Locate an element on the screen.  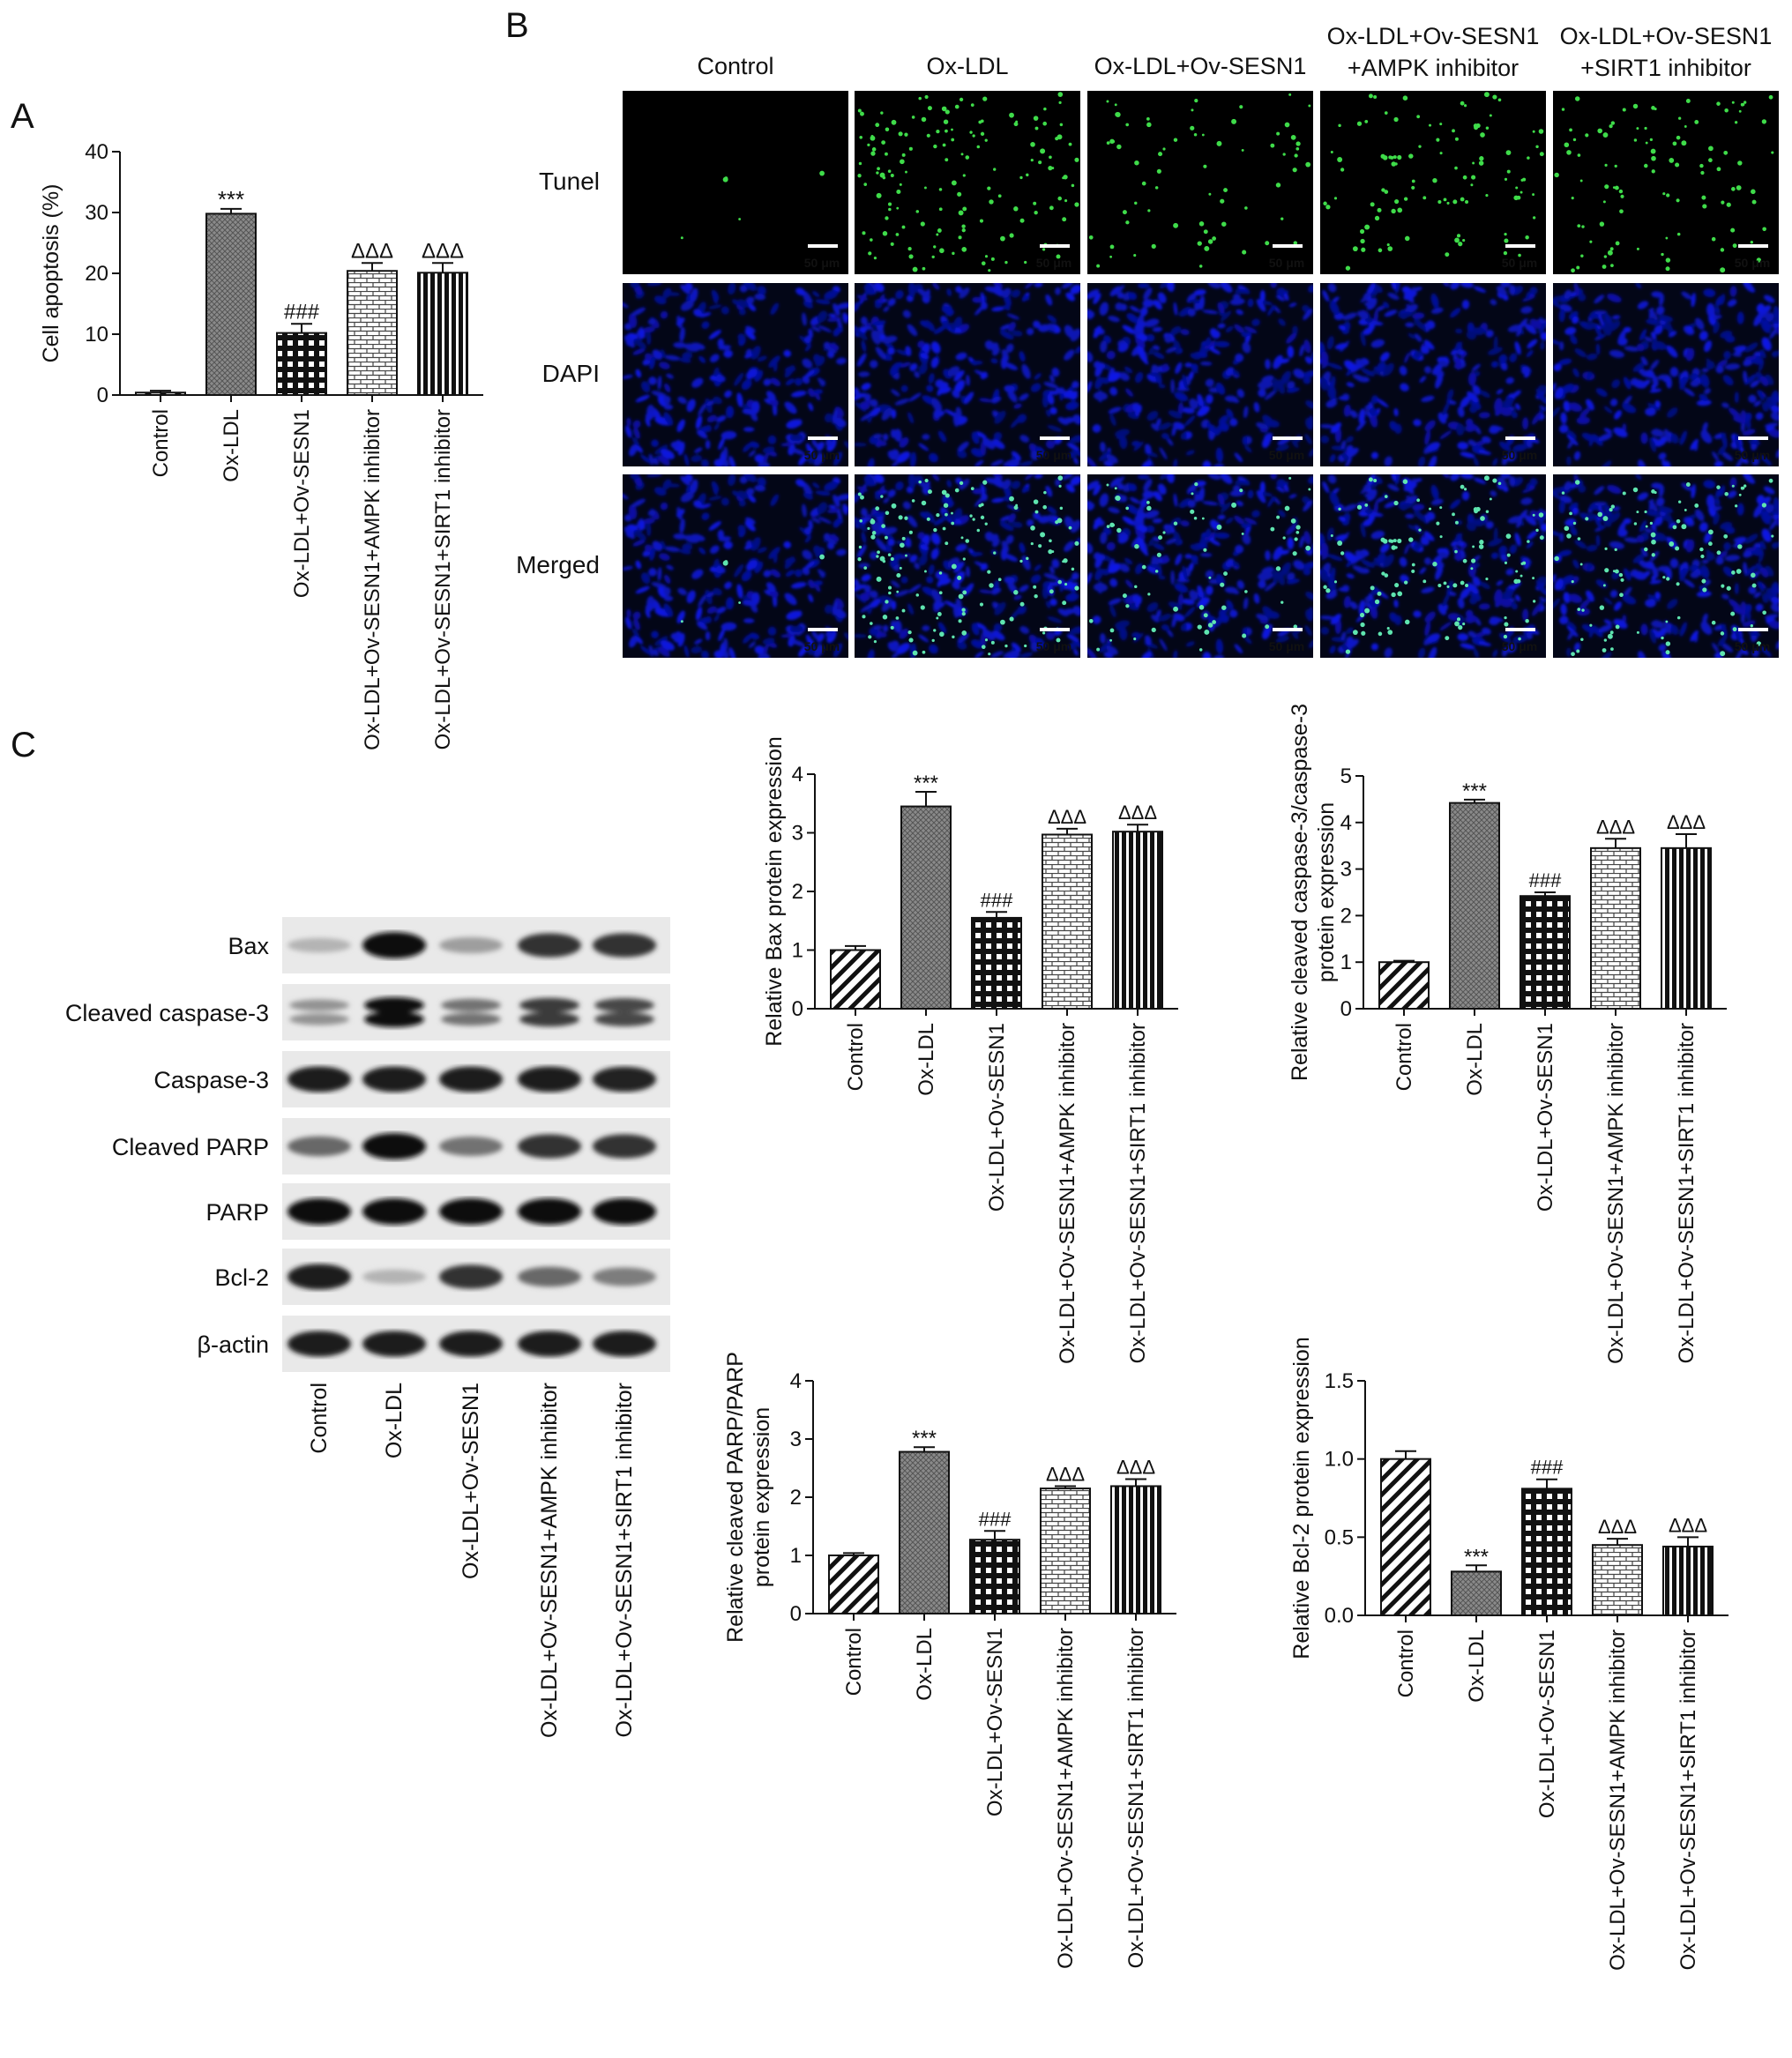
column-header: Ox-LDL+Ov-SESN1 is located at coordinates (1200, 66).